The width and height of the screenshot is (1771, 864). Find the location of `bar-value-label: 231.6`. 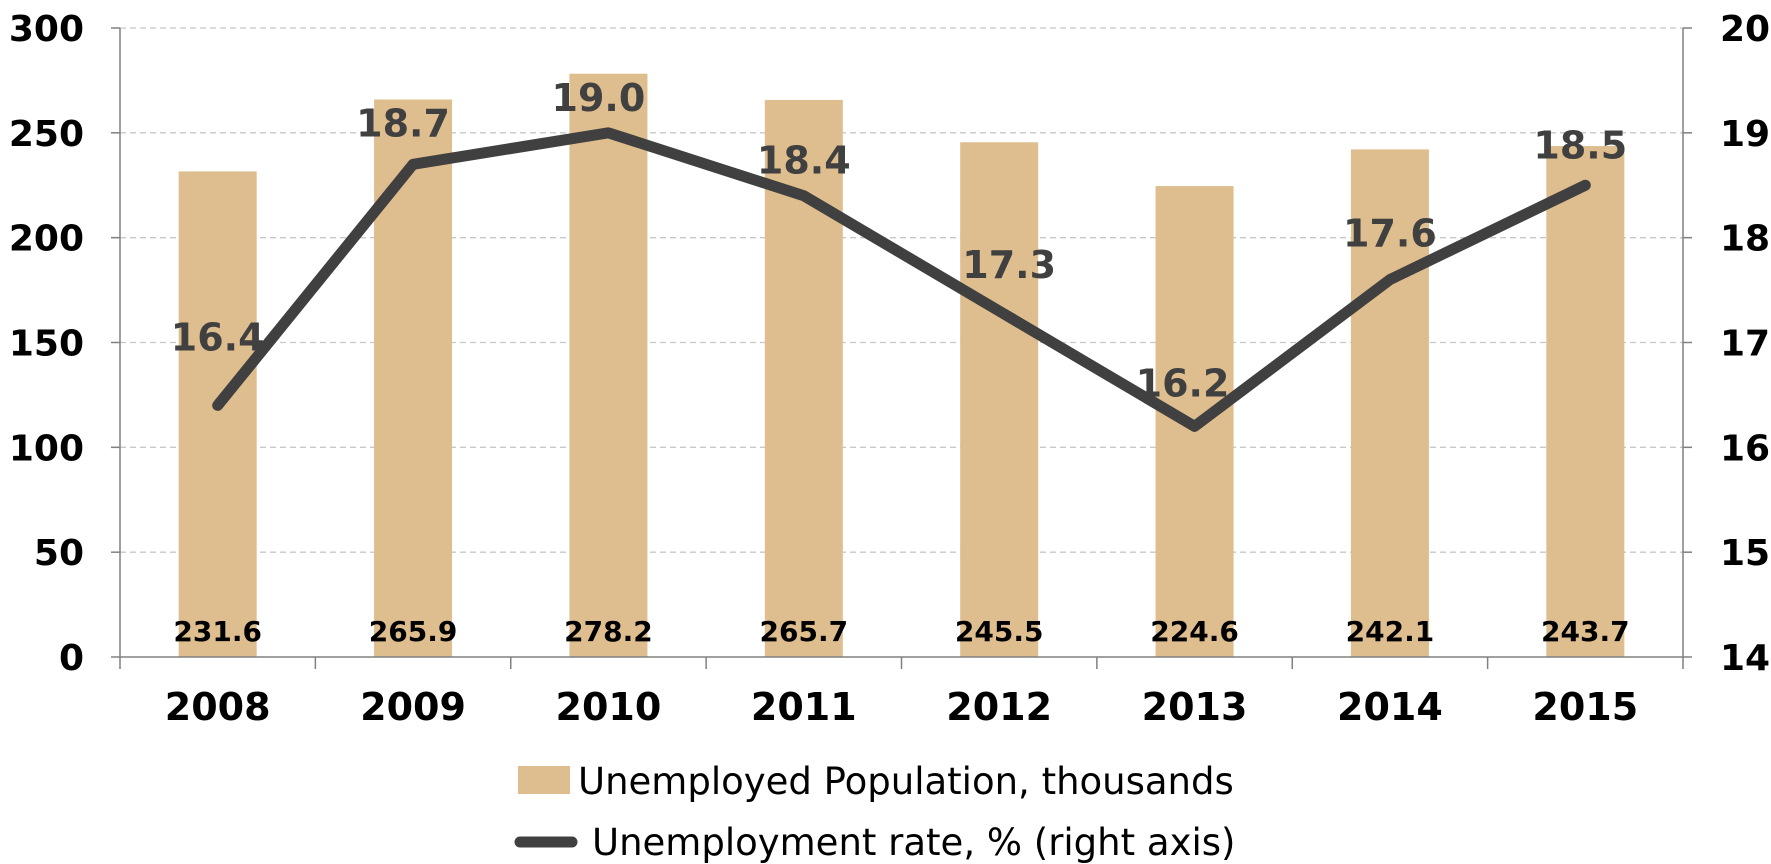

bar-value-label: 231.6 is located at coordinates (217, 631).